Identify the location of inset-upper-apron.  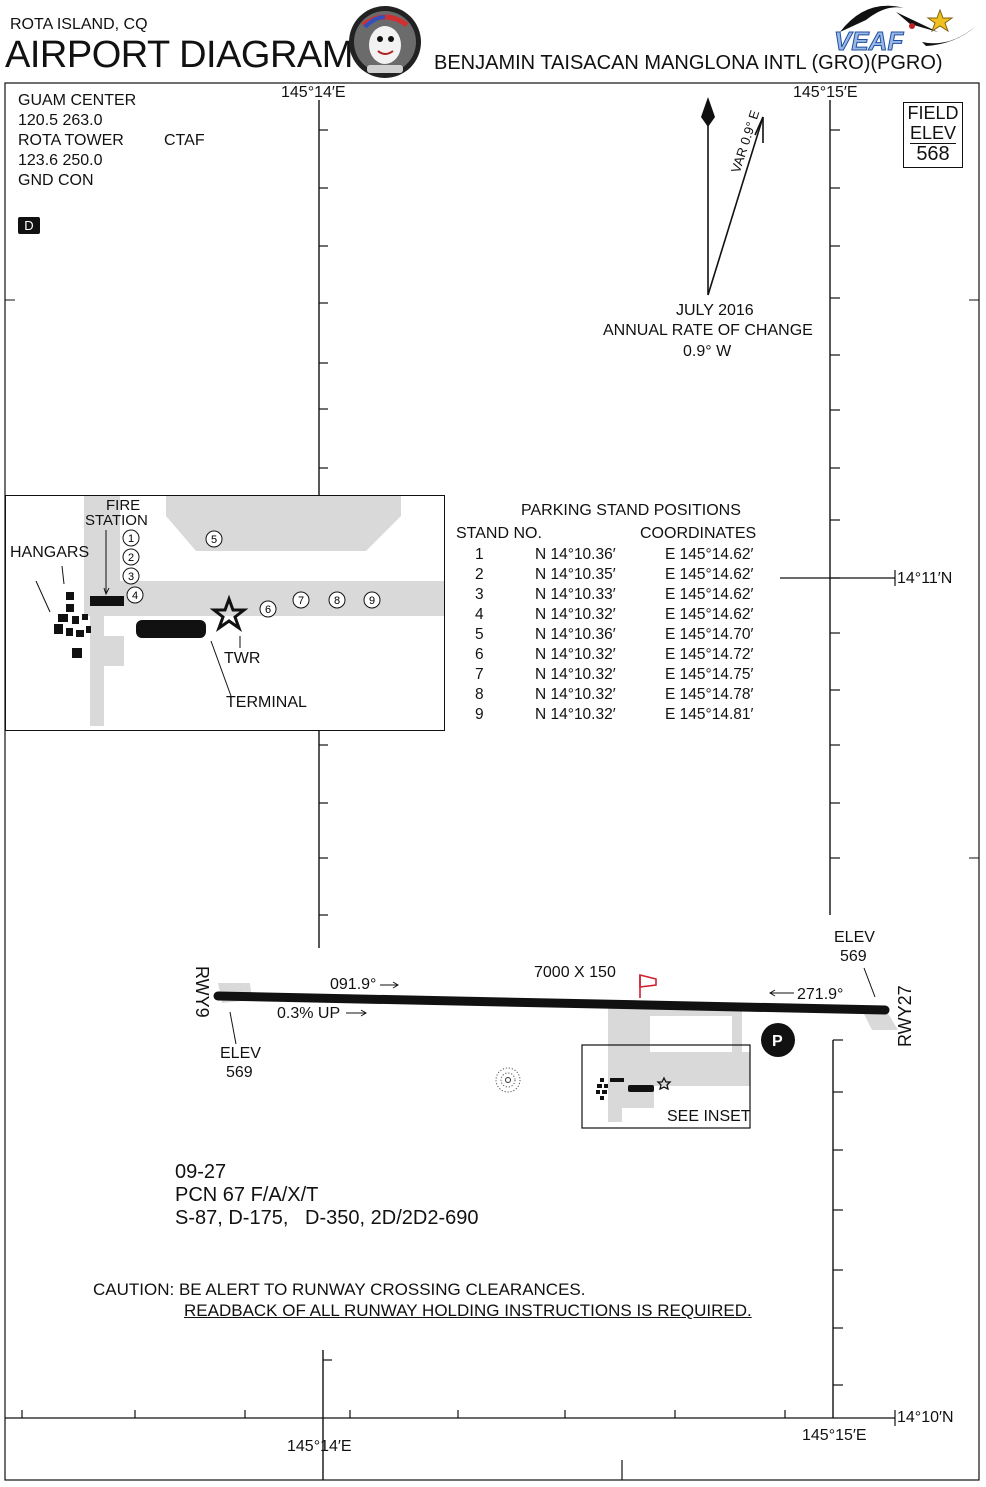
(283, 523).